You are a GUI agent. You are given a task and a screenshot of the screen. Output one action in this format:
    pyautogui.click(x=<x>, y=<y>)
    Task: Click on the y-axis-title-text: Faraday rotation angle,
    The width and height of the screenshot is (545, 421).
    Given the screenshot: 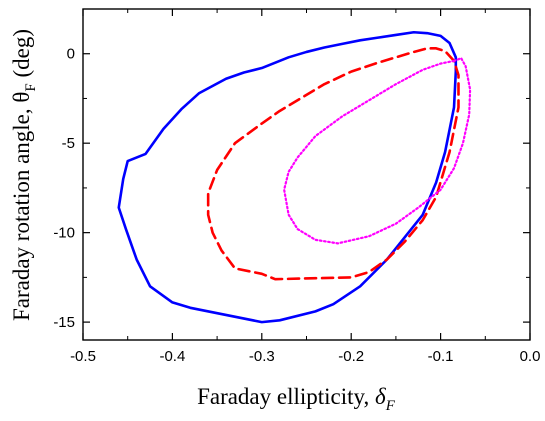 What is the action you would take?
    pyautogui.click(x=21, y=212)
    